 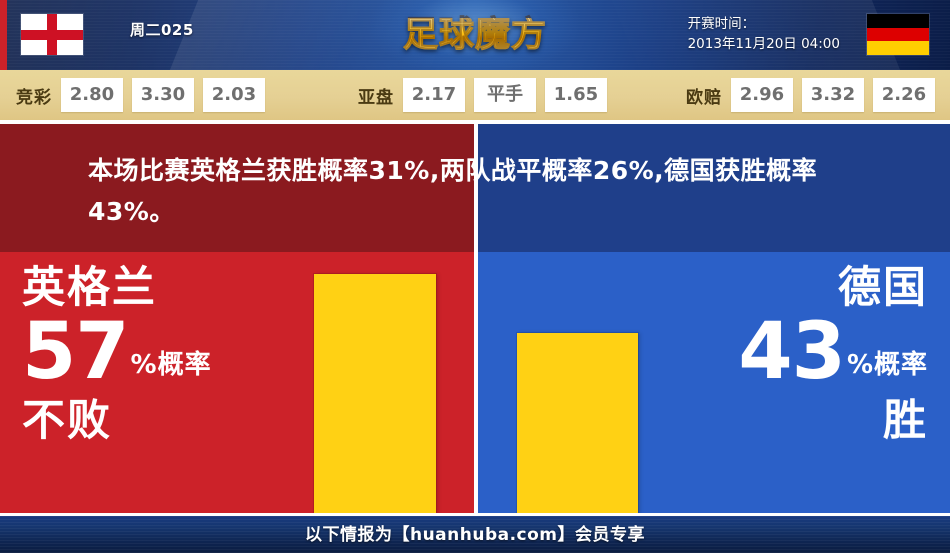 I want to click on header-bar, so click(x=475, y=35).